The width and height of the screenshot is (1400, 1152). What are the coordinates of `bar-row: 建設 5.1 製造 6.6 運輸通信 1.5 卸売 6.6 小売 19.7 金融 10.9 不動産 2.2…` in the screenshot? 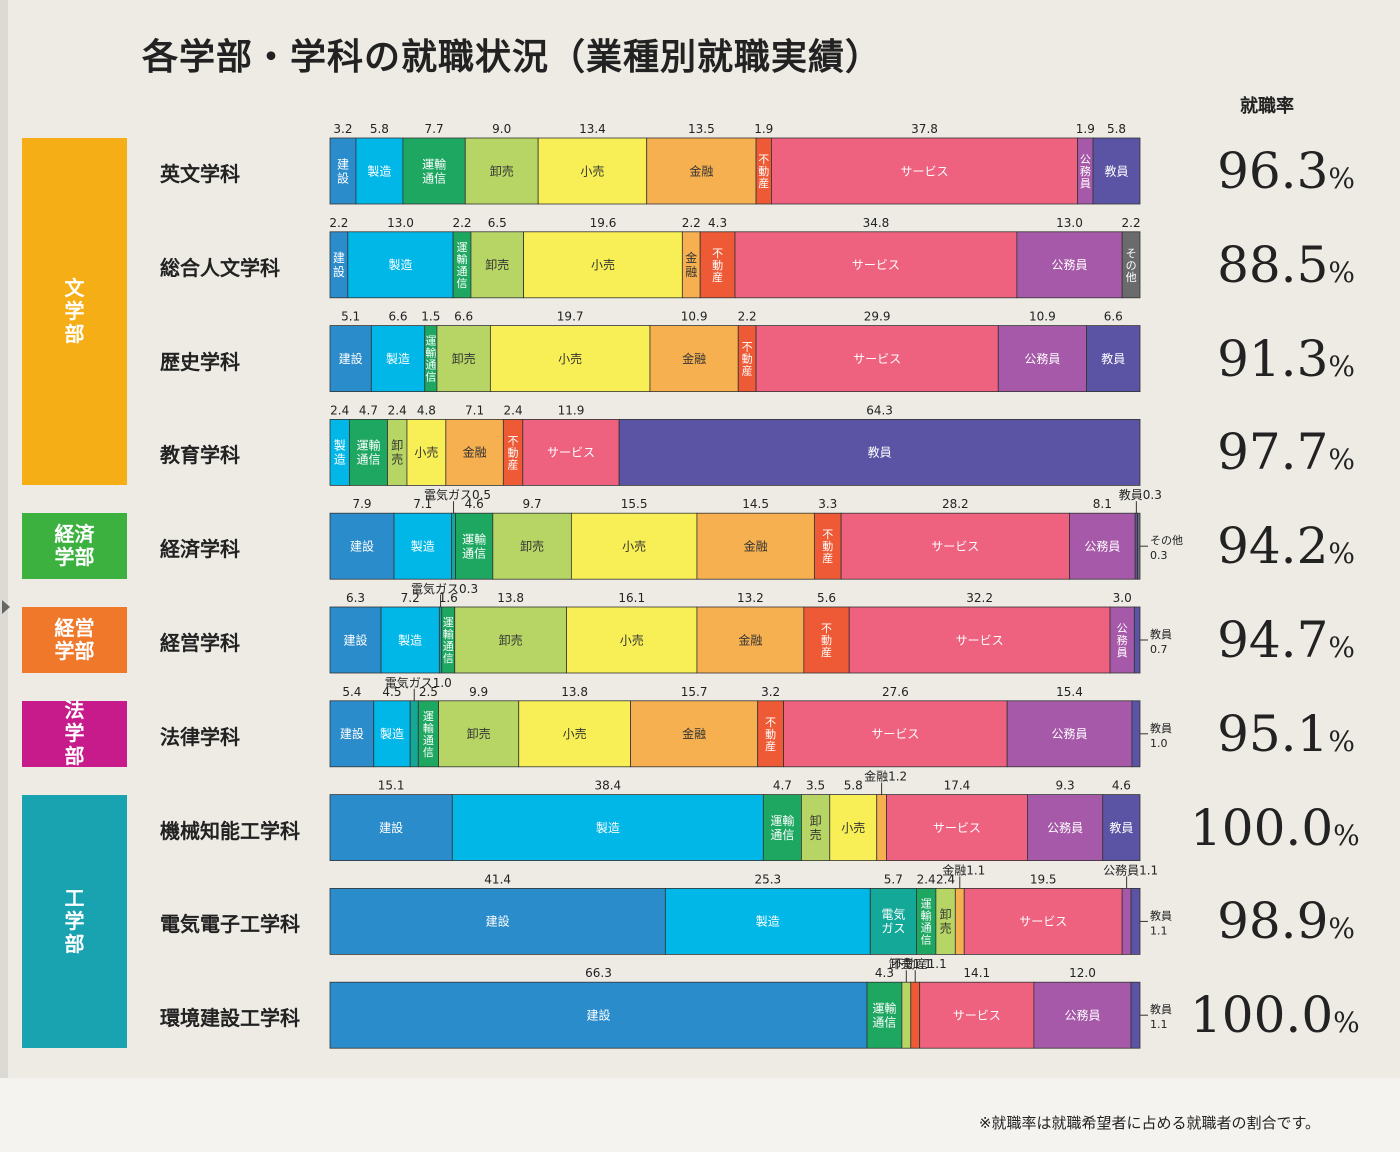 It's located at (735, 351).